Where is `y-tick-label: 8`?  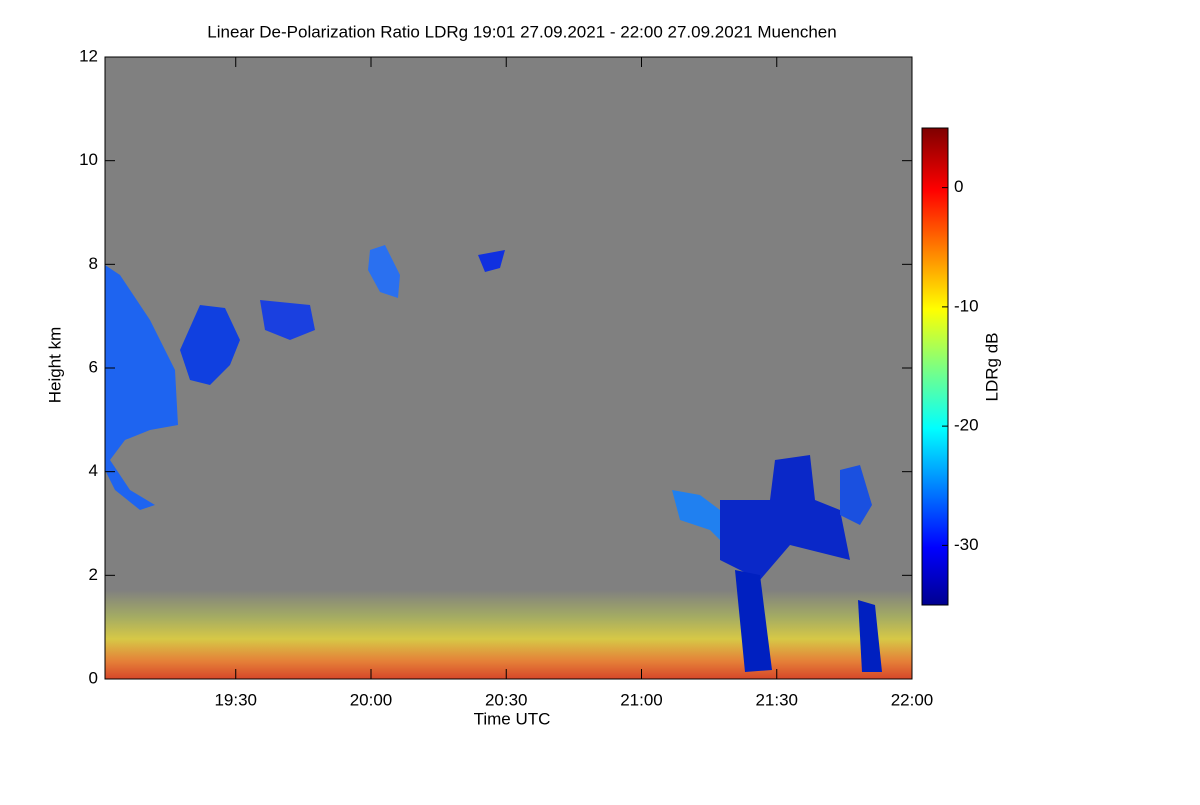
y-tick-label: 8 is located at coordinates (93, 263).